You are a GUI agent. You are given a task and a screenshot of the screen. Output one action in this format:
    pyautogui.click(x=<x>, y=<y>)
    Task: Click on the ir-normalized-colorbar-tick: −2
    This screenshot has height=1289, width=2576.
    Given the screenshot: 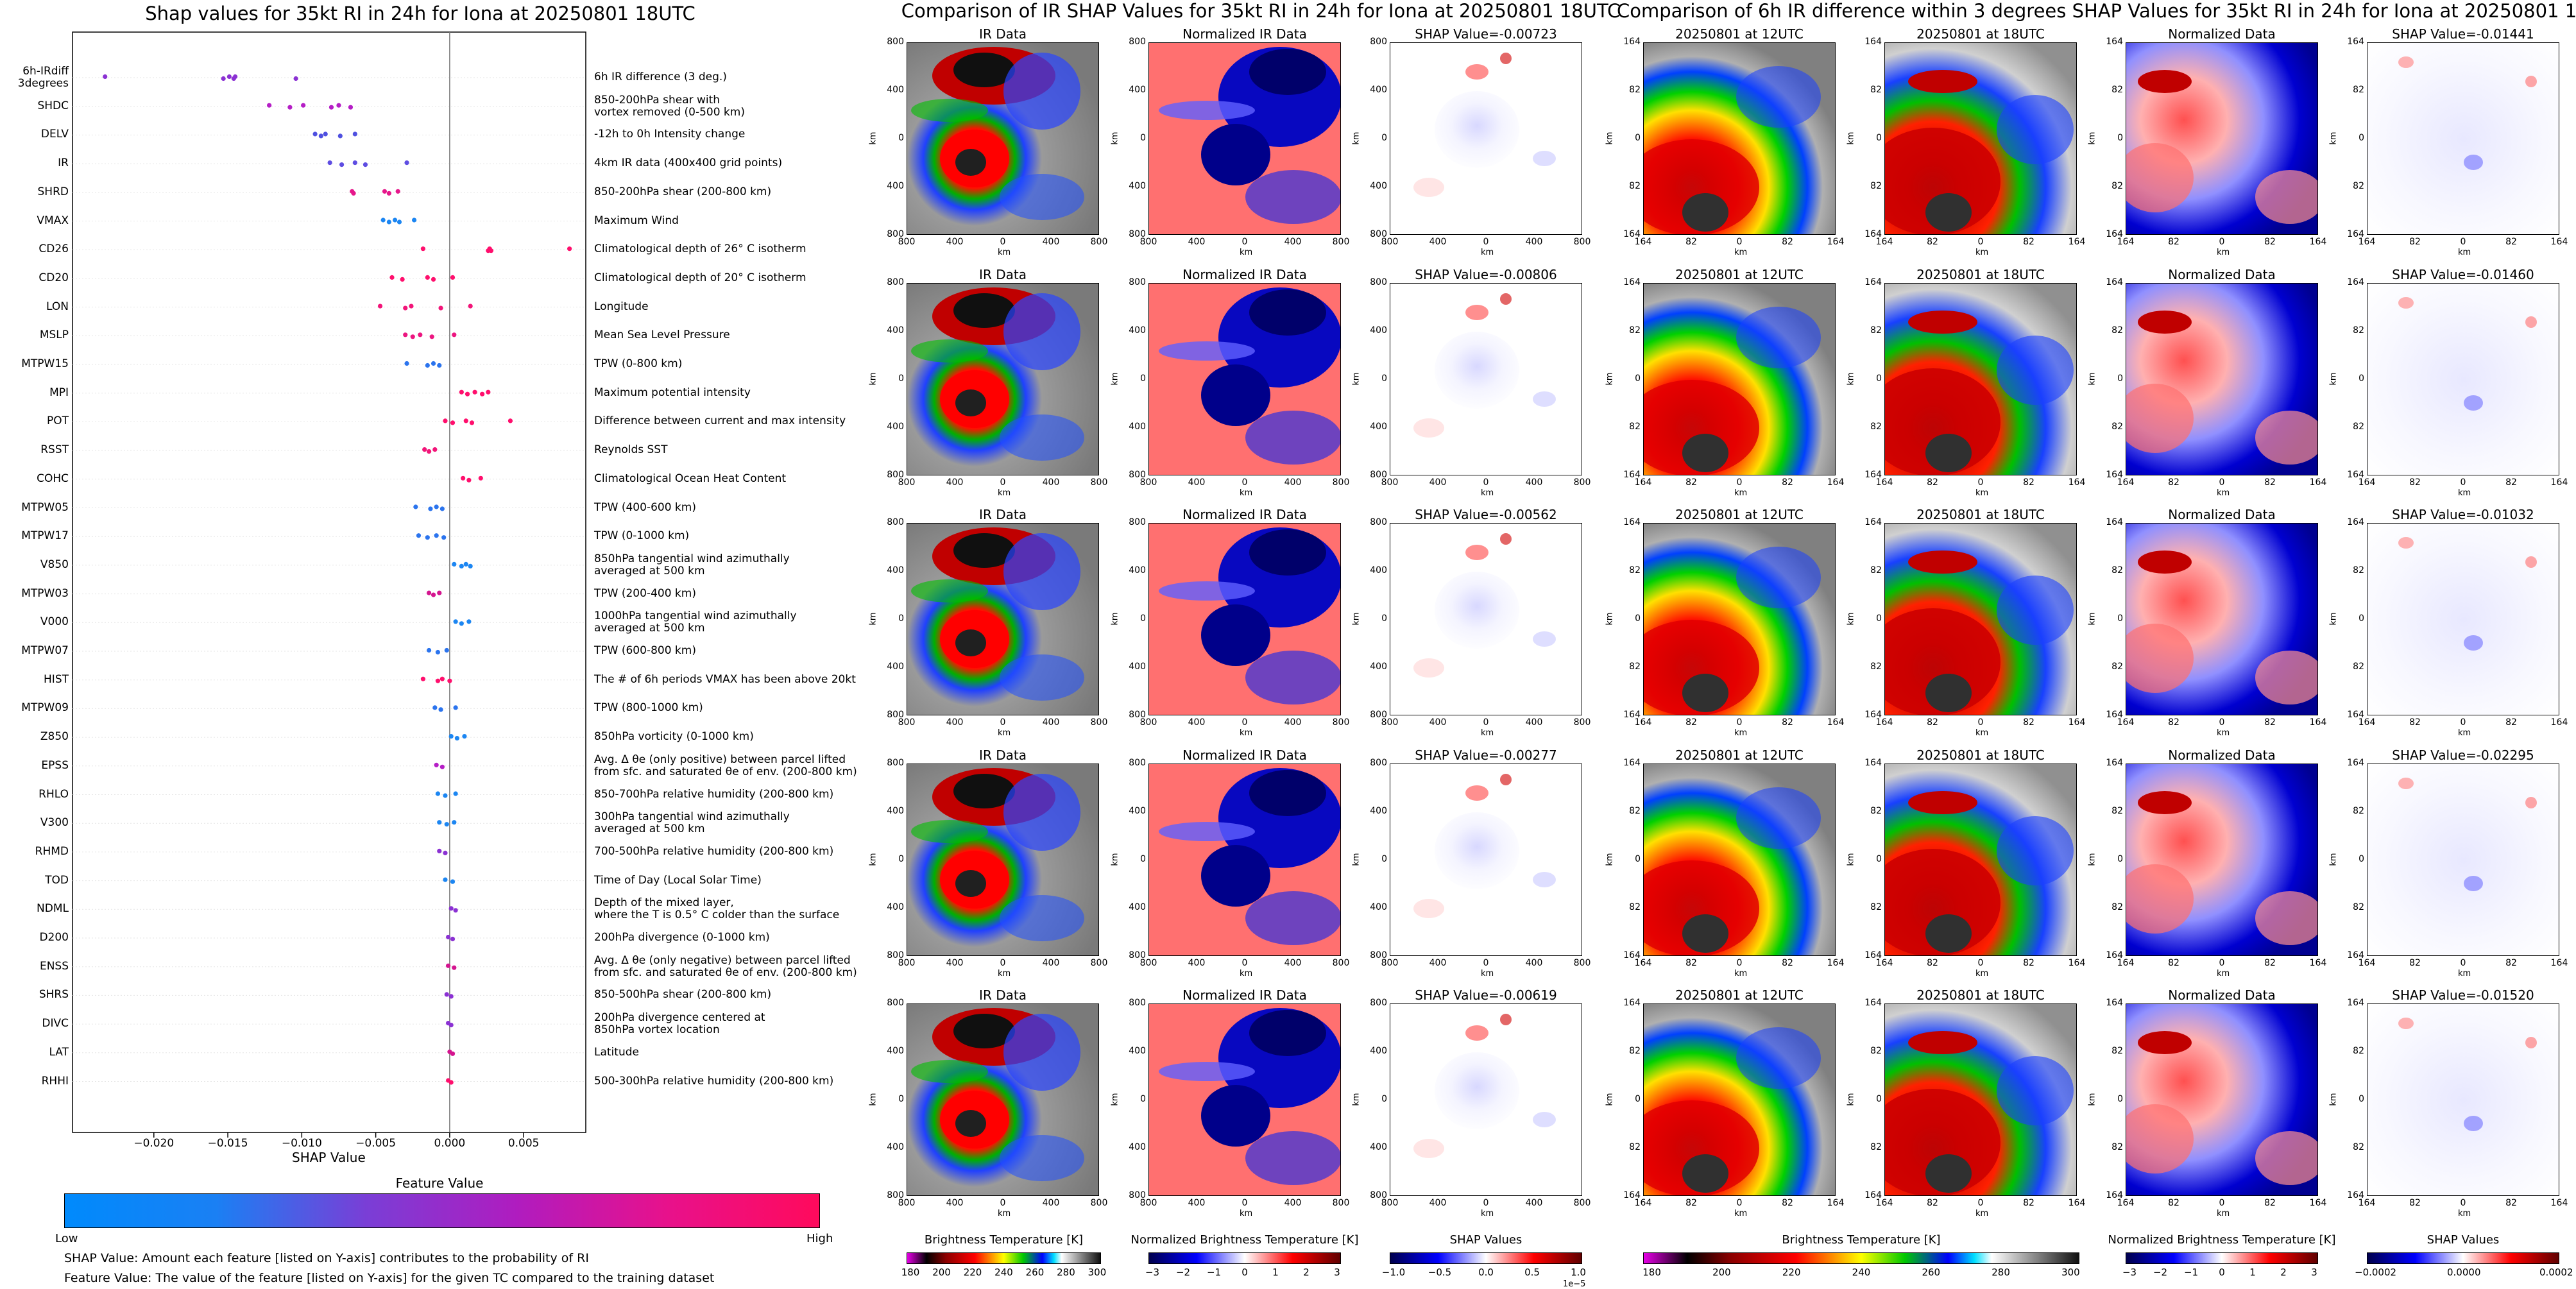 What is the action you would take?
    pyautogui.click(x=1183, y=1272)
    